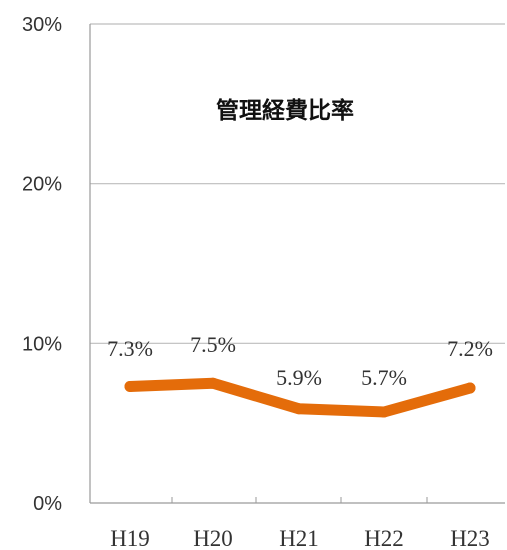 Image resolution: width=507 pixels, height=550 pixels. I want to click on data-point-h19, so click(130, 386).